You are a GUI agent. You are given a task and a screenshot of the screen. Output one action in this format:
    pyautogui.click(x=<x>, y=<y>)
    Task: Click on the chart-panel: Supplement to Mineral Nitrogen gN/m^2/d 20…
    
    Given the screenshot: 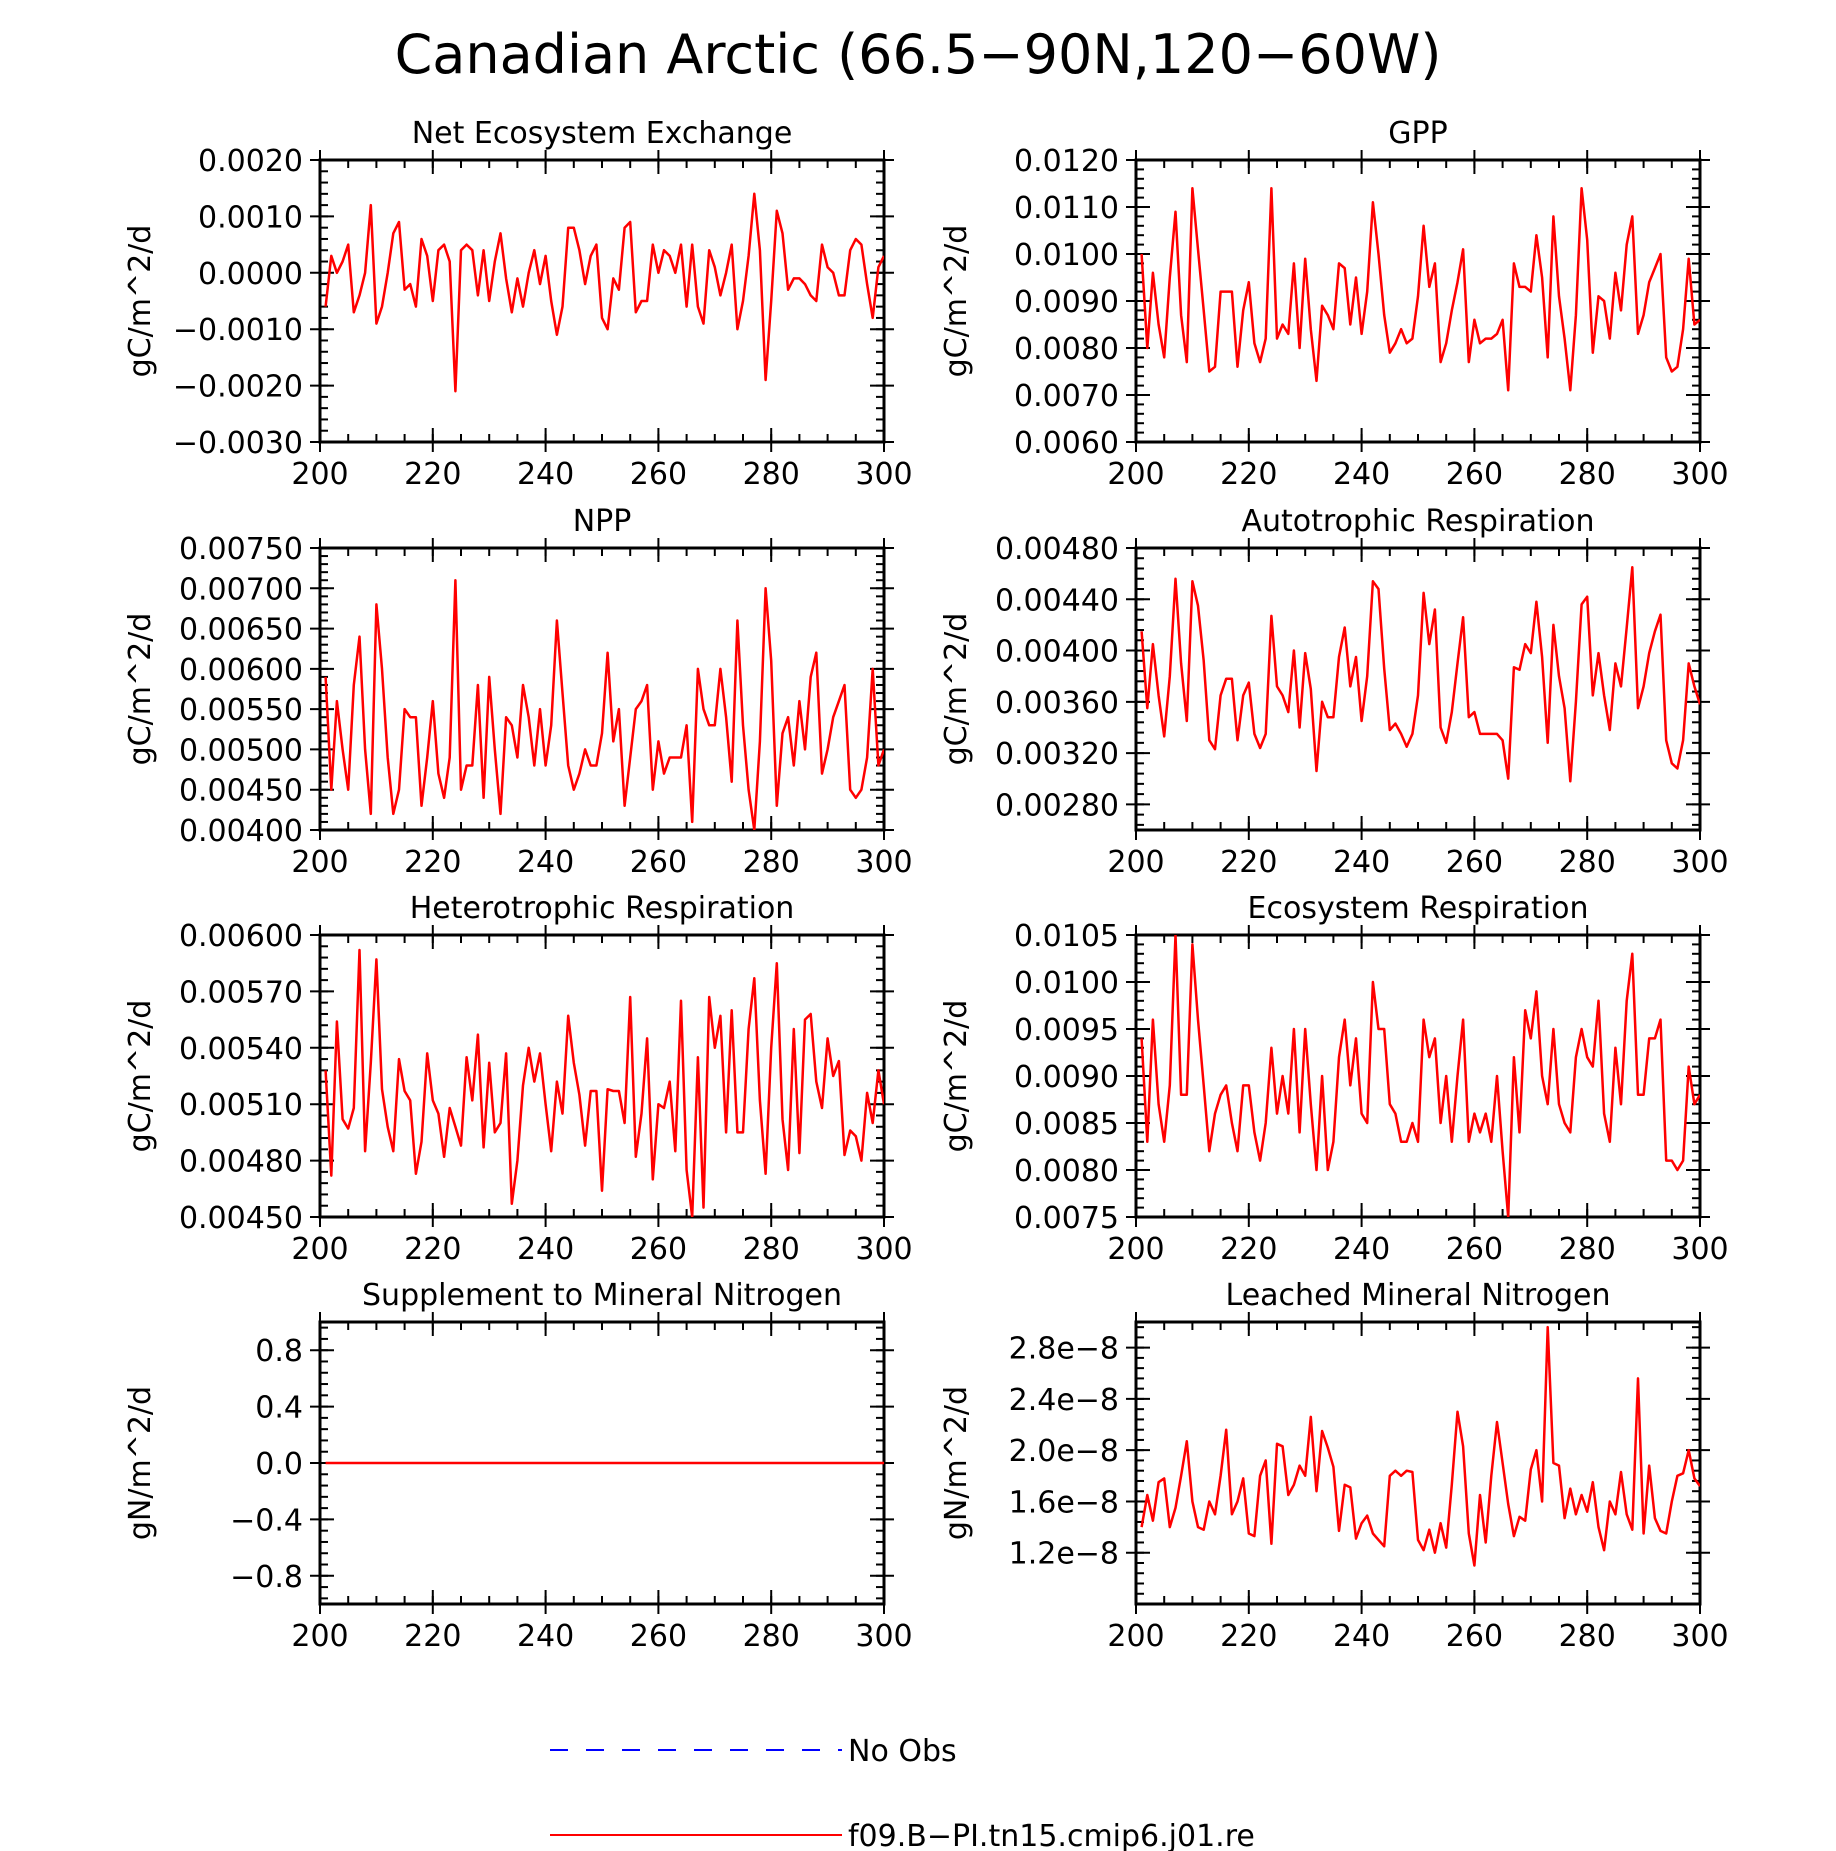 What is the action you would take?
    pyautogui.click(x=518, y=1466)
    